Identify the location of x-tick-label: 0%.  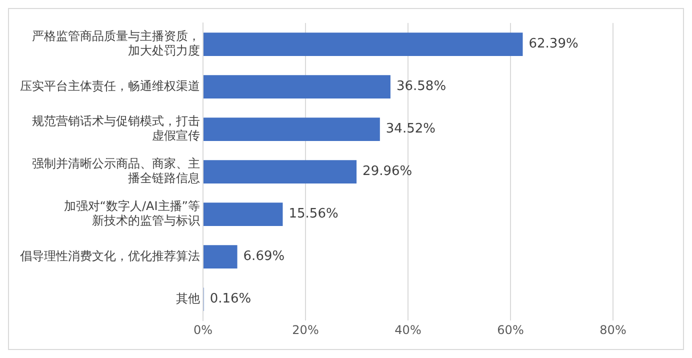
(203, 329).